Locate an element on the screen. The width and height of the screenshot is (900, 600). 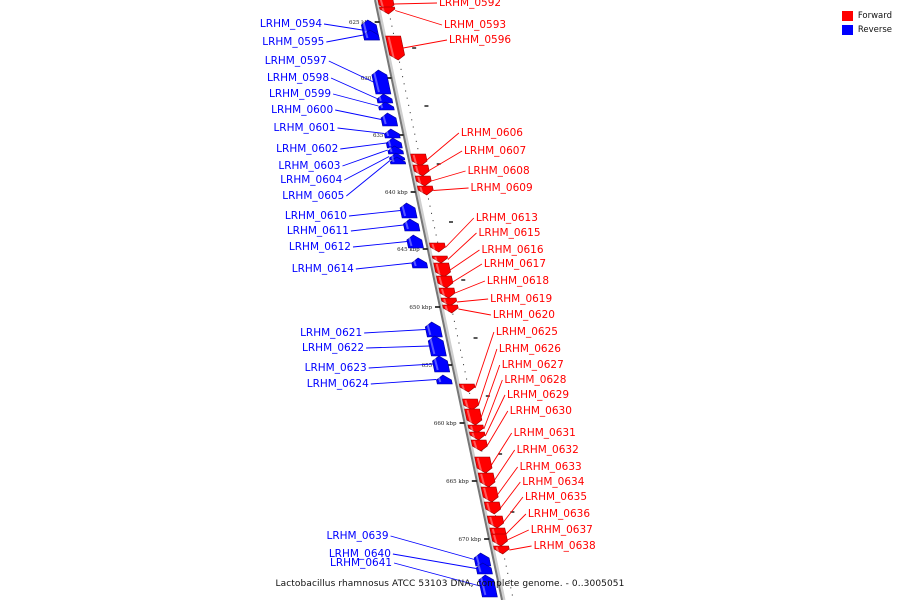
gene-label: LRHM_0615 is located at coordinates (509, 233).